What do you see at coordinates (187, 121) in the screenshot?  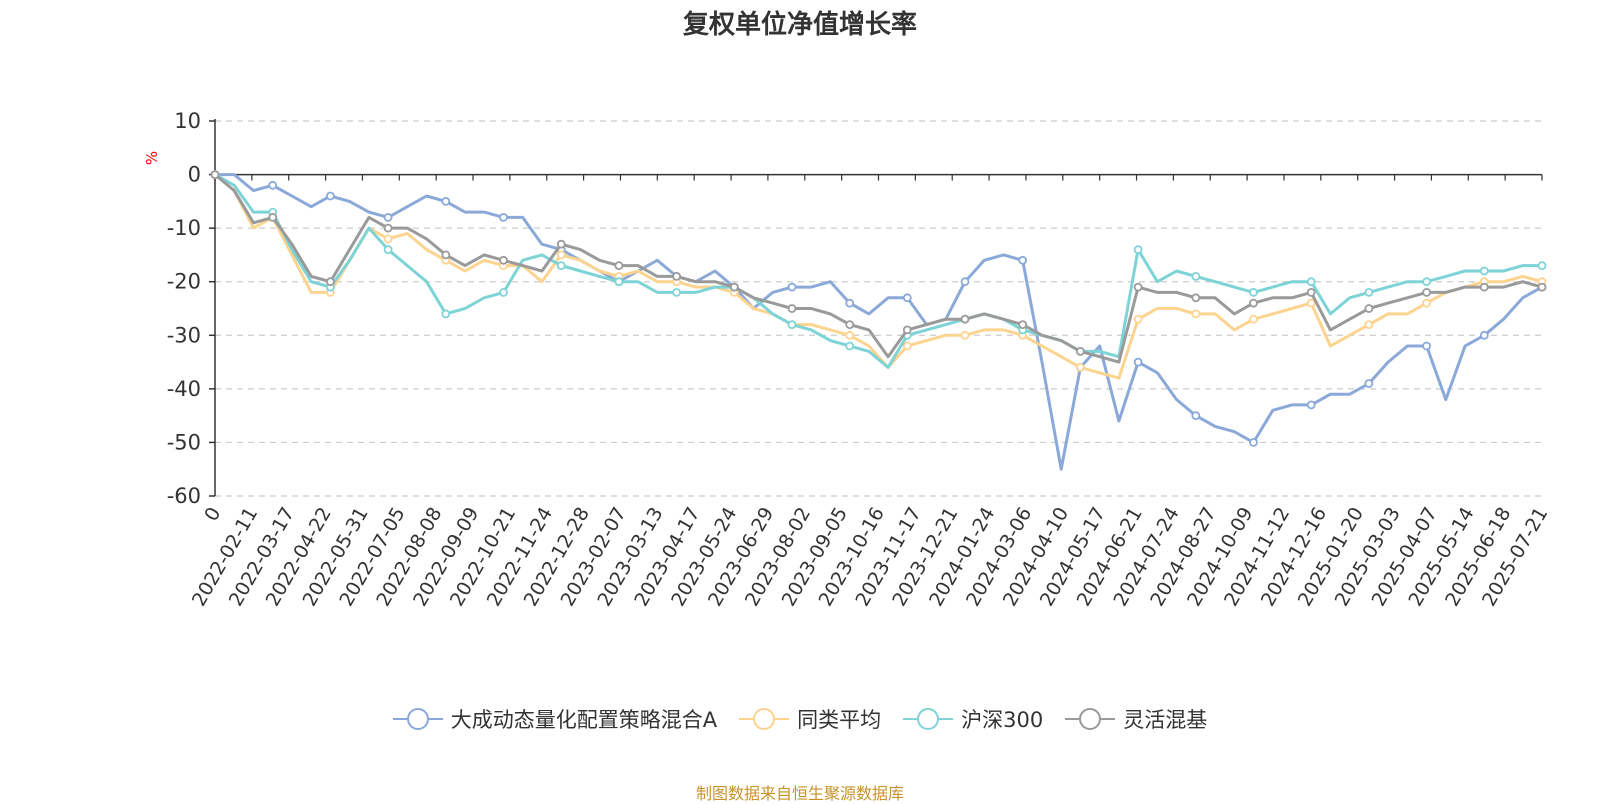 I see `y-tick-label: 10` at bounding box center [187, 121].